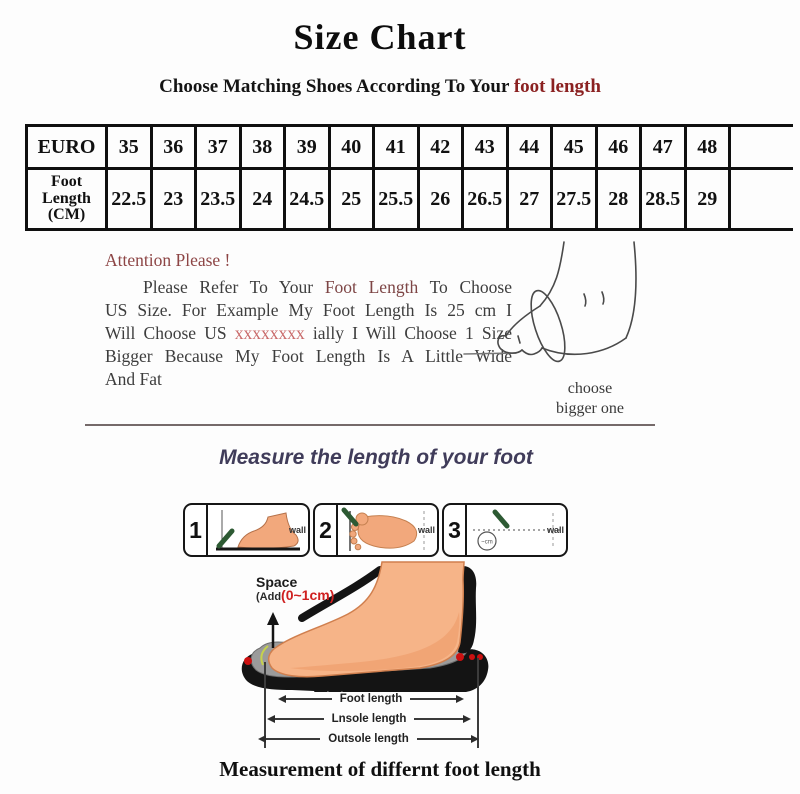  I want to click on foot-length-cell: 25, so click(351, 199).